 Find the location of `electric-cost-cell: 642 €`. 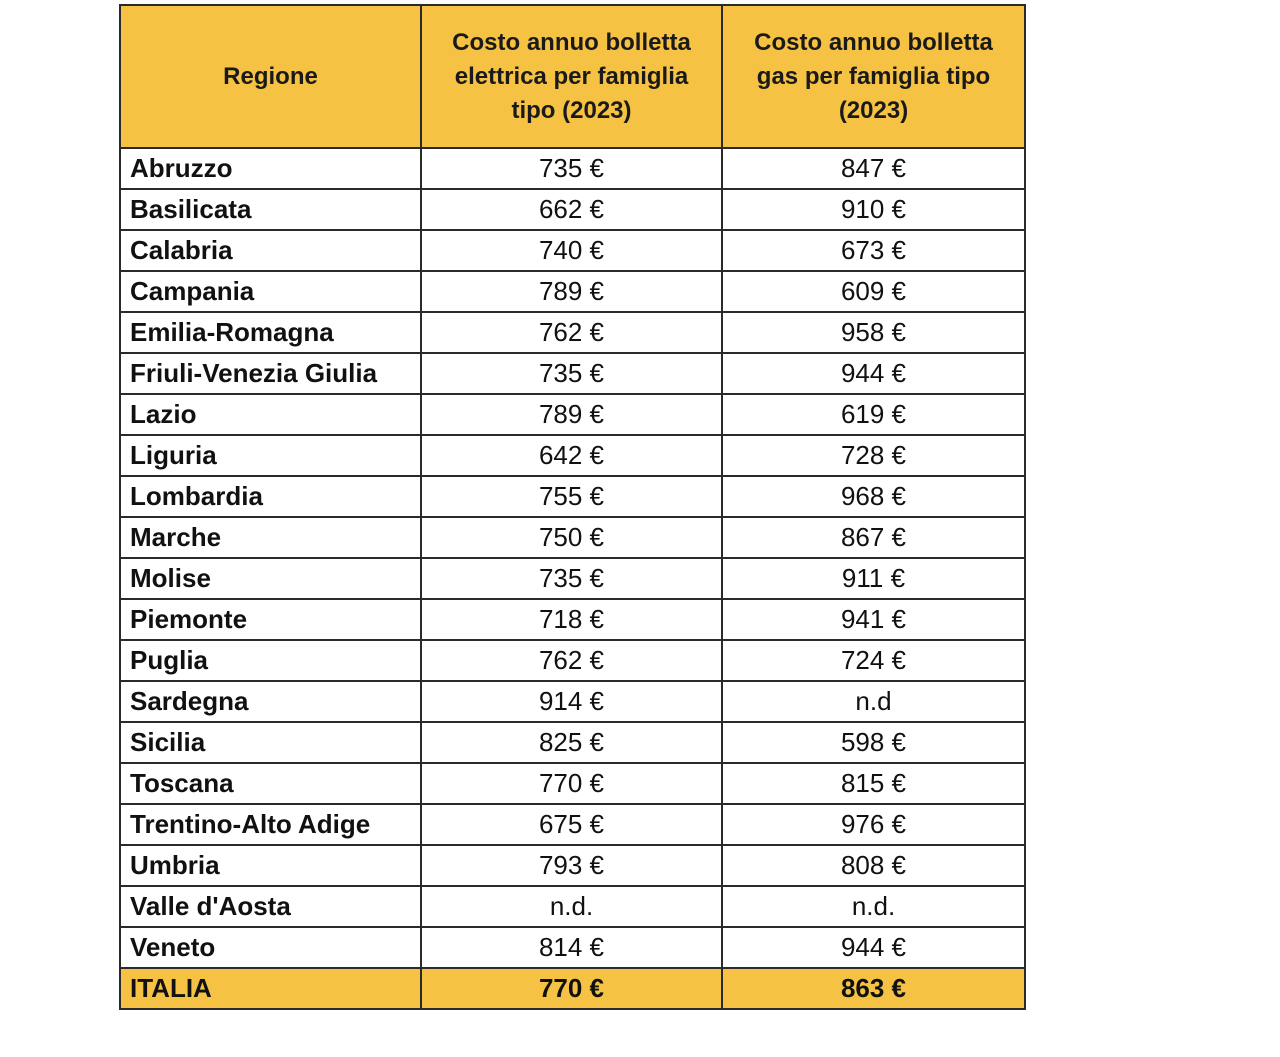

electric-cost-cell: 642 € is located at coordinates (571, 455).